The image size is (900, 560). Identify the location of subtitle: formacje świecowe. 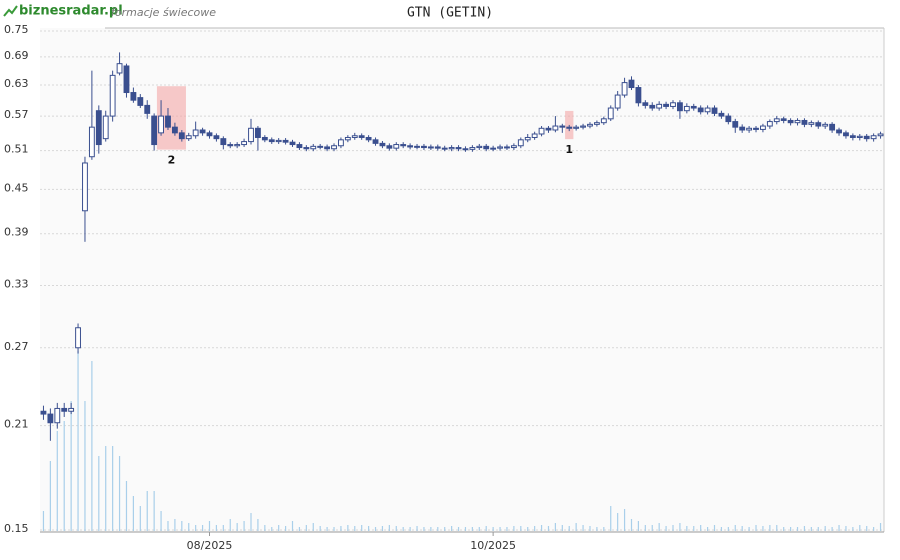
(163, 12).